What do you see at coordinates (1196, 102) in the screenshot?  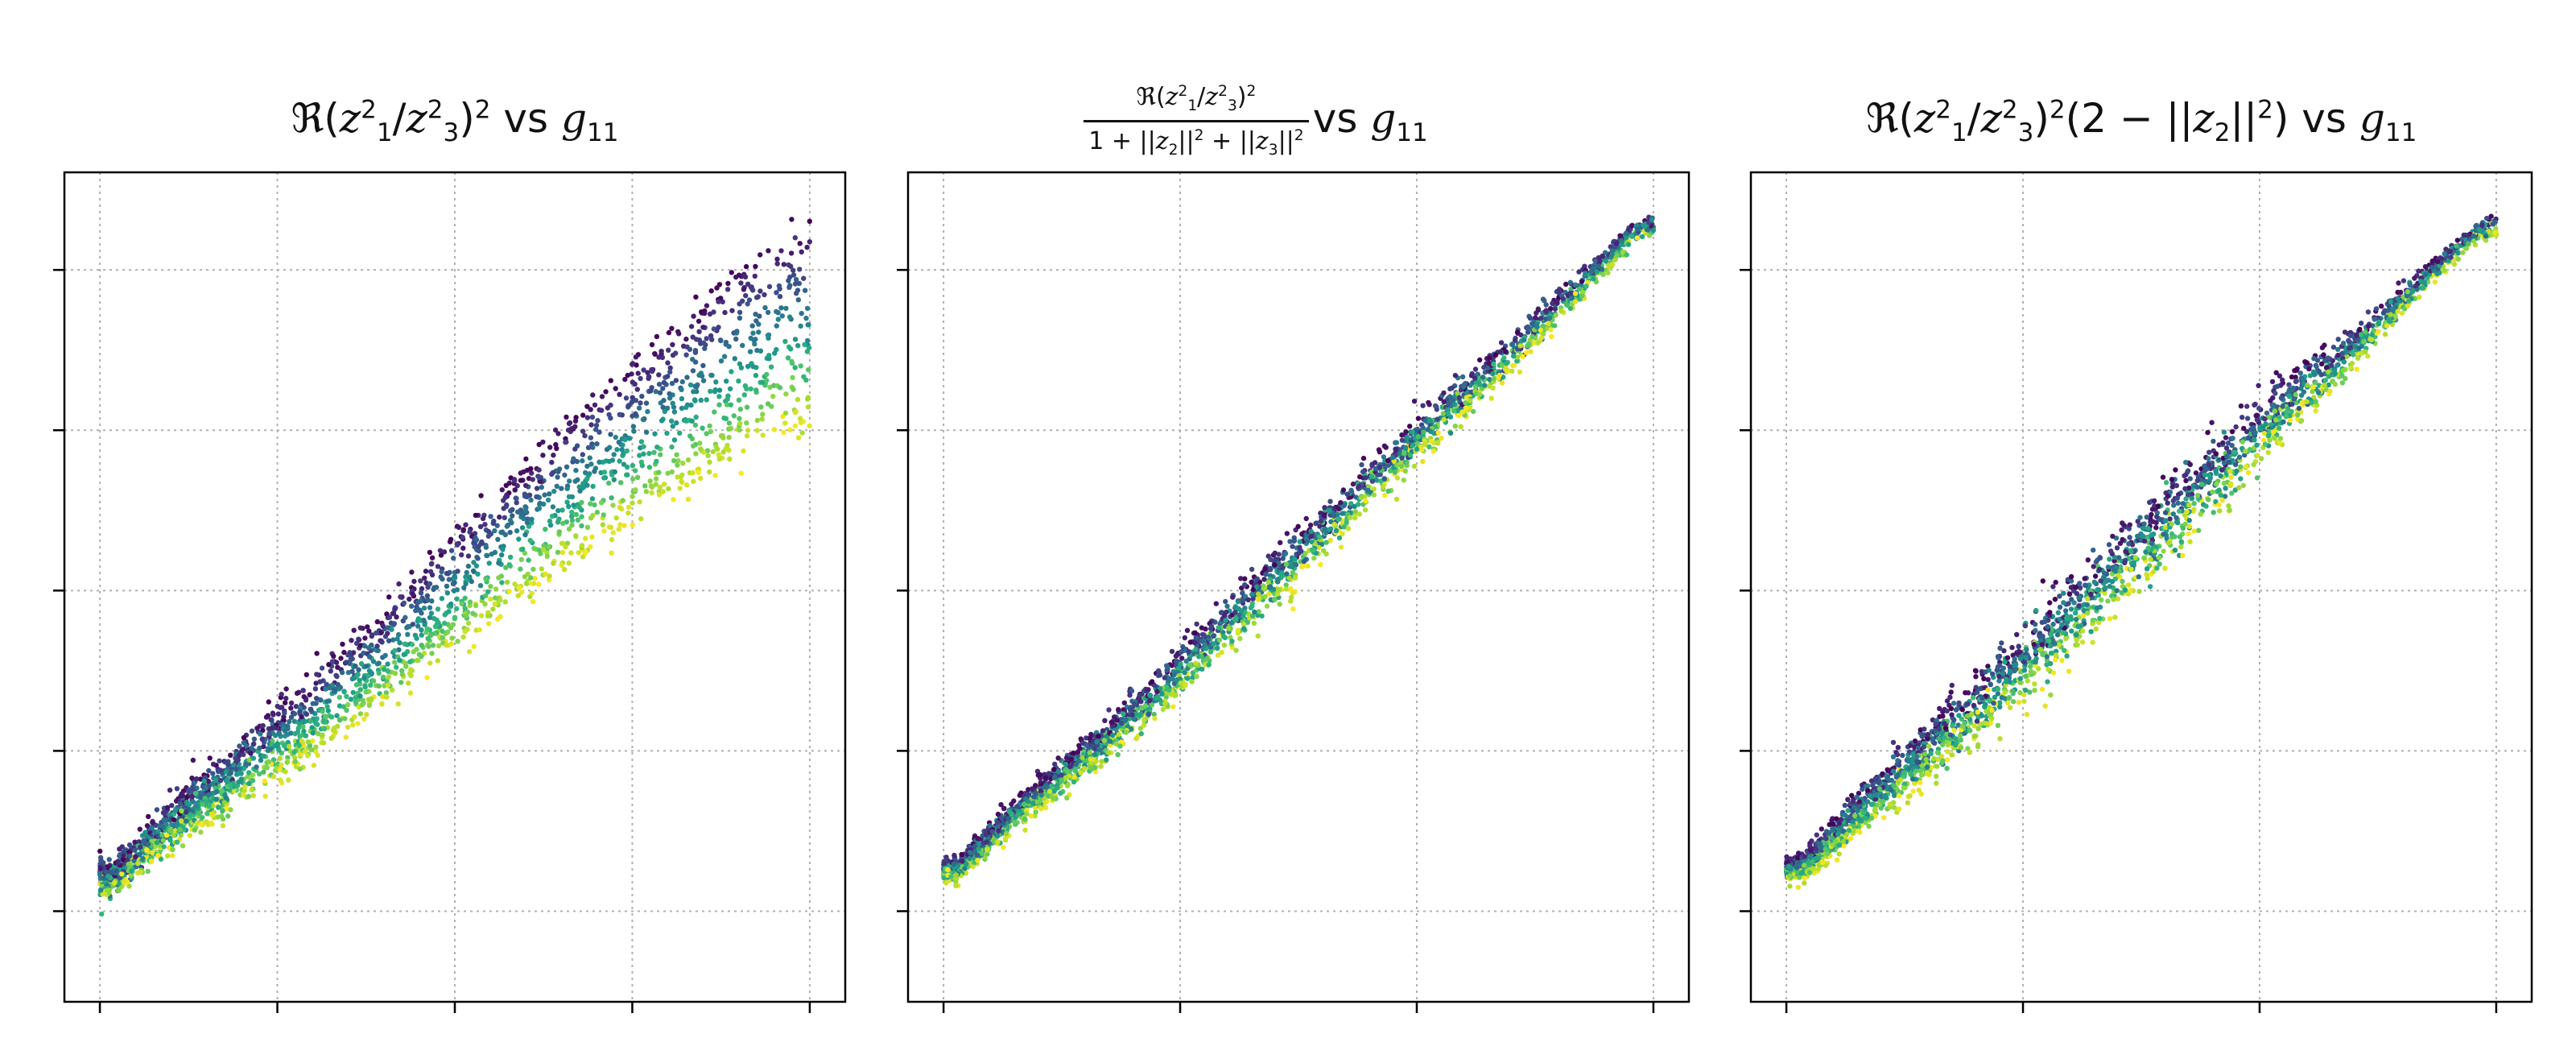 I see `panel-2-title-numerator: ℜ(z21/z23)2` at bounding box center [1196, 102].